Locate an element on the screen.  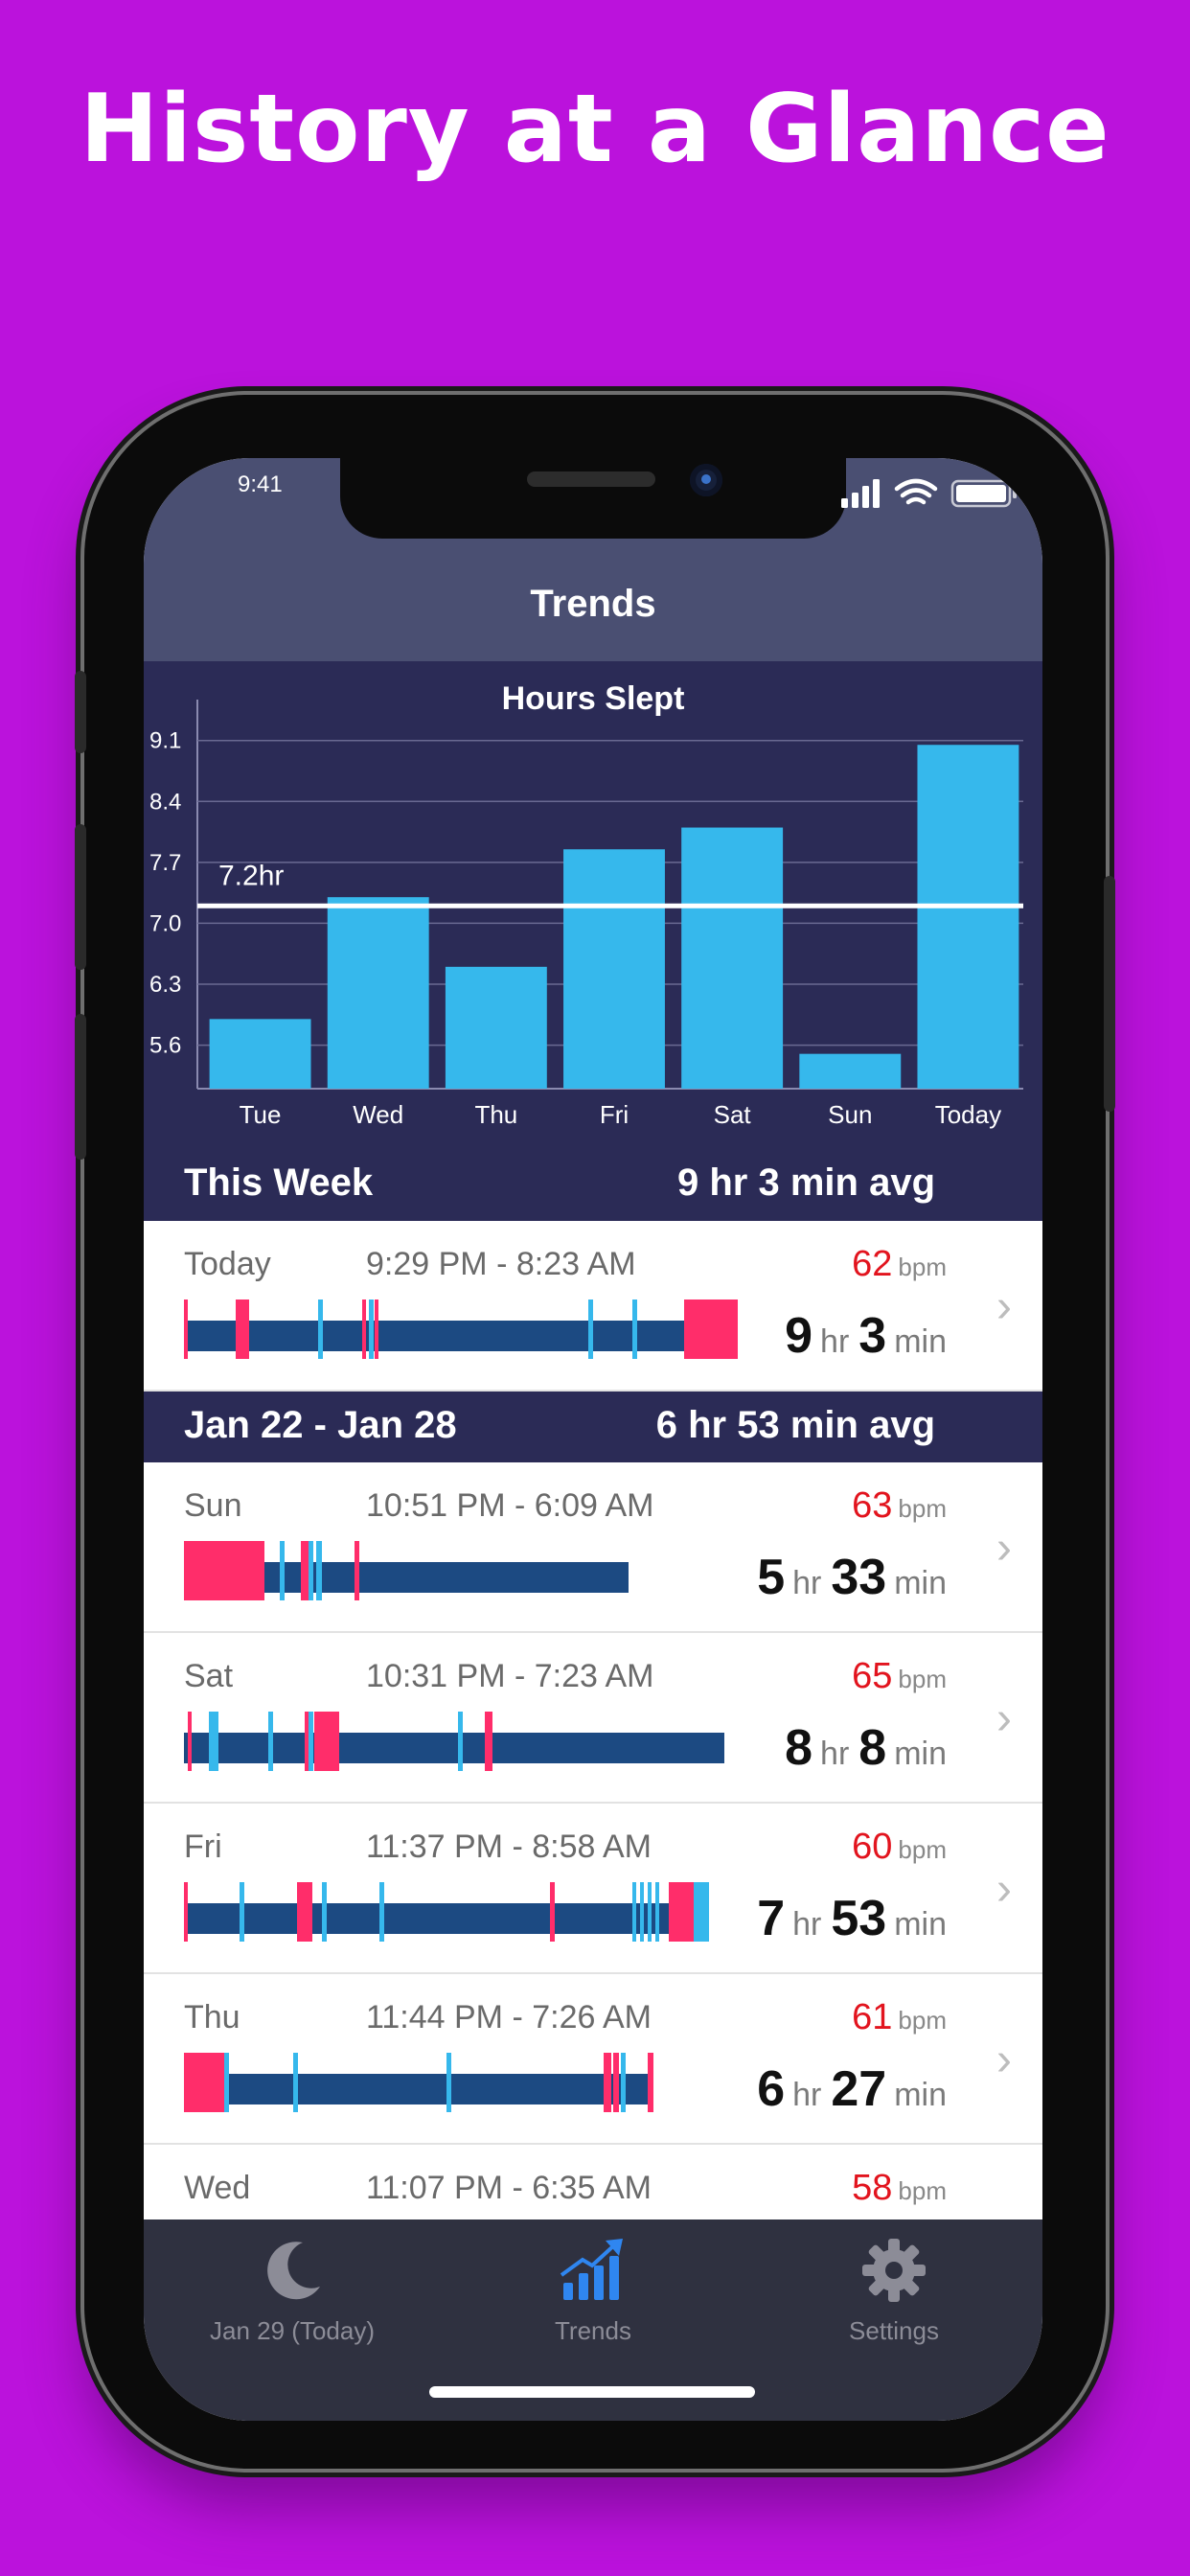
battery-icon is located at coordinates (984, 493).